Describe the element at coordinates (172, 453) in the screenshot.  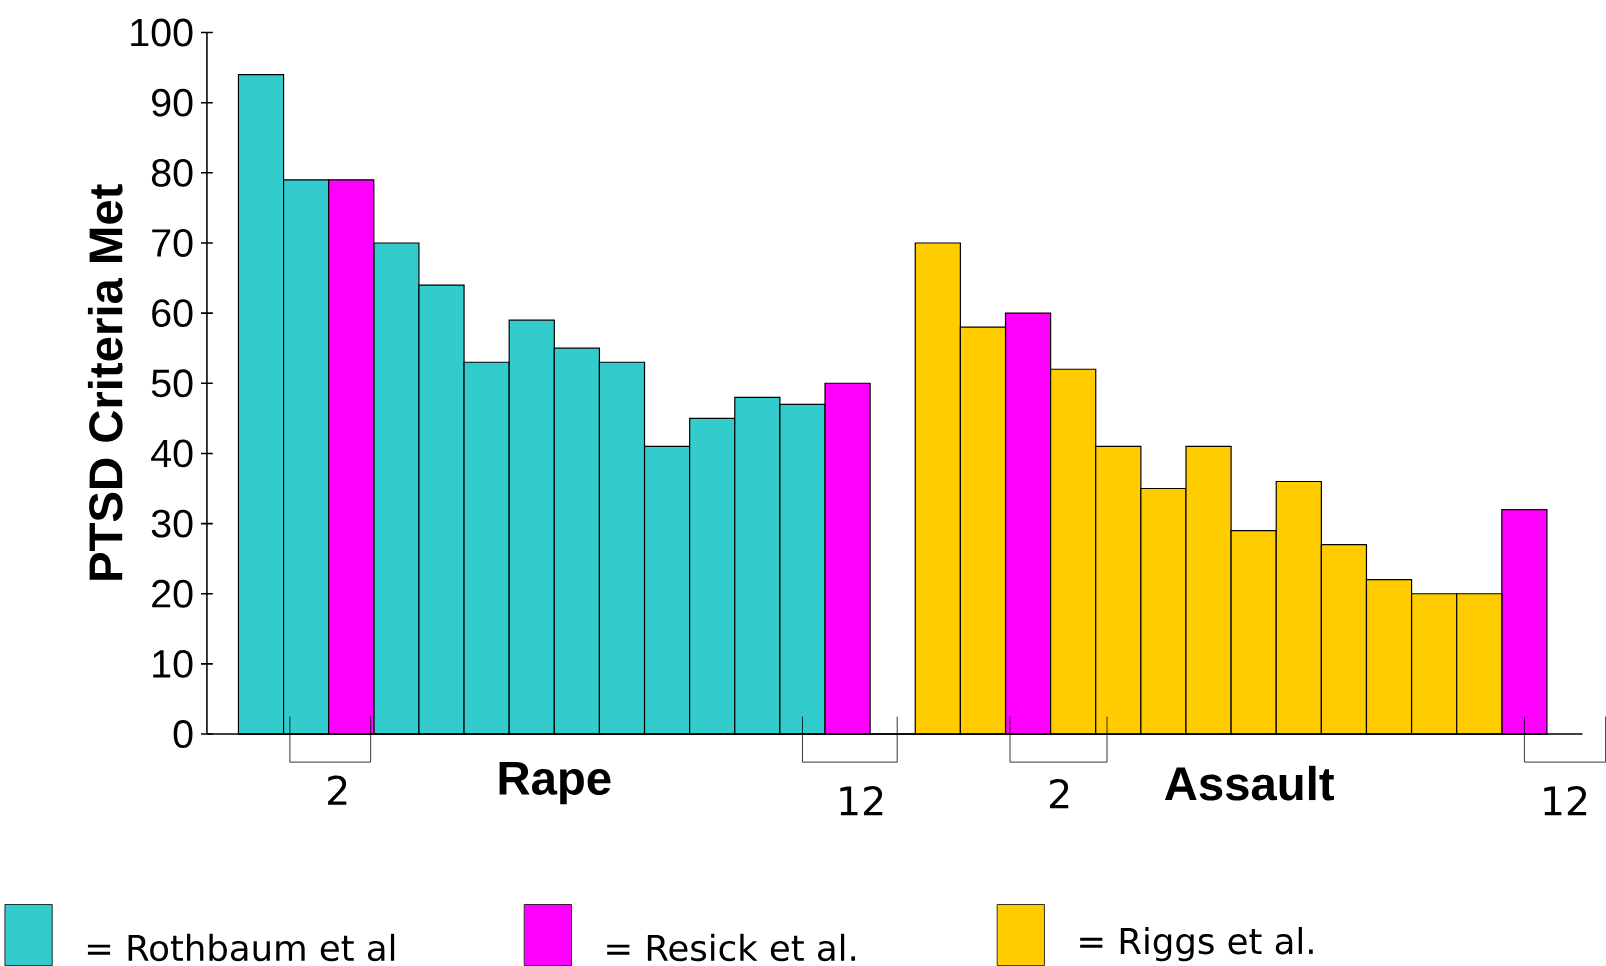
I see `y-tick-label: 40` at that location.